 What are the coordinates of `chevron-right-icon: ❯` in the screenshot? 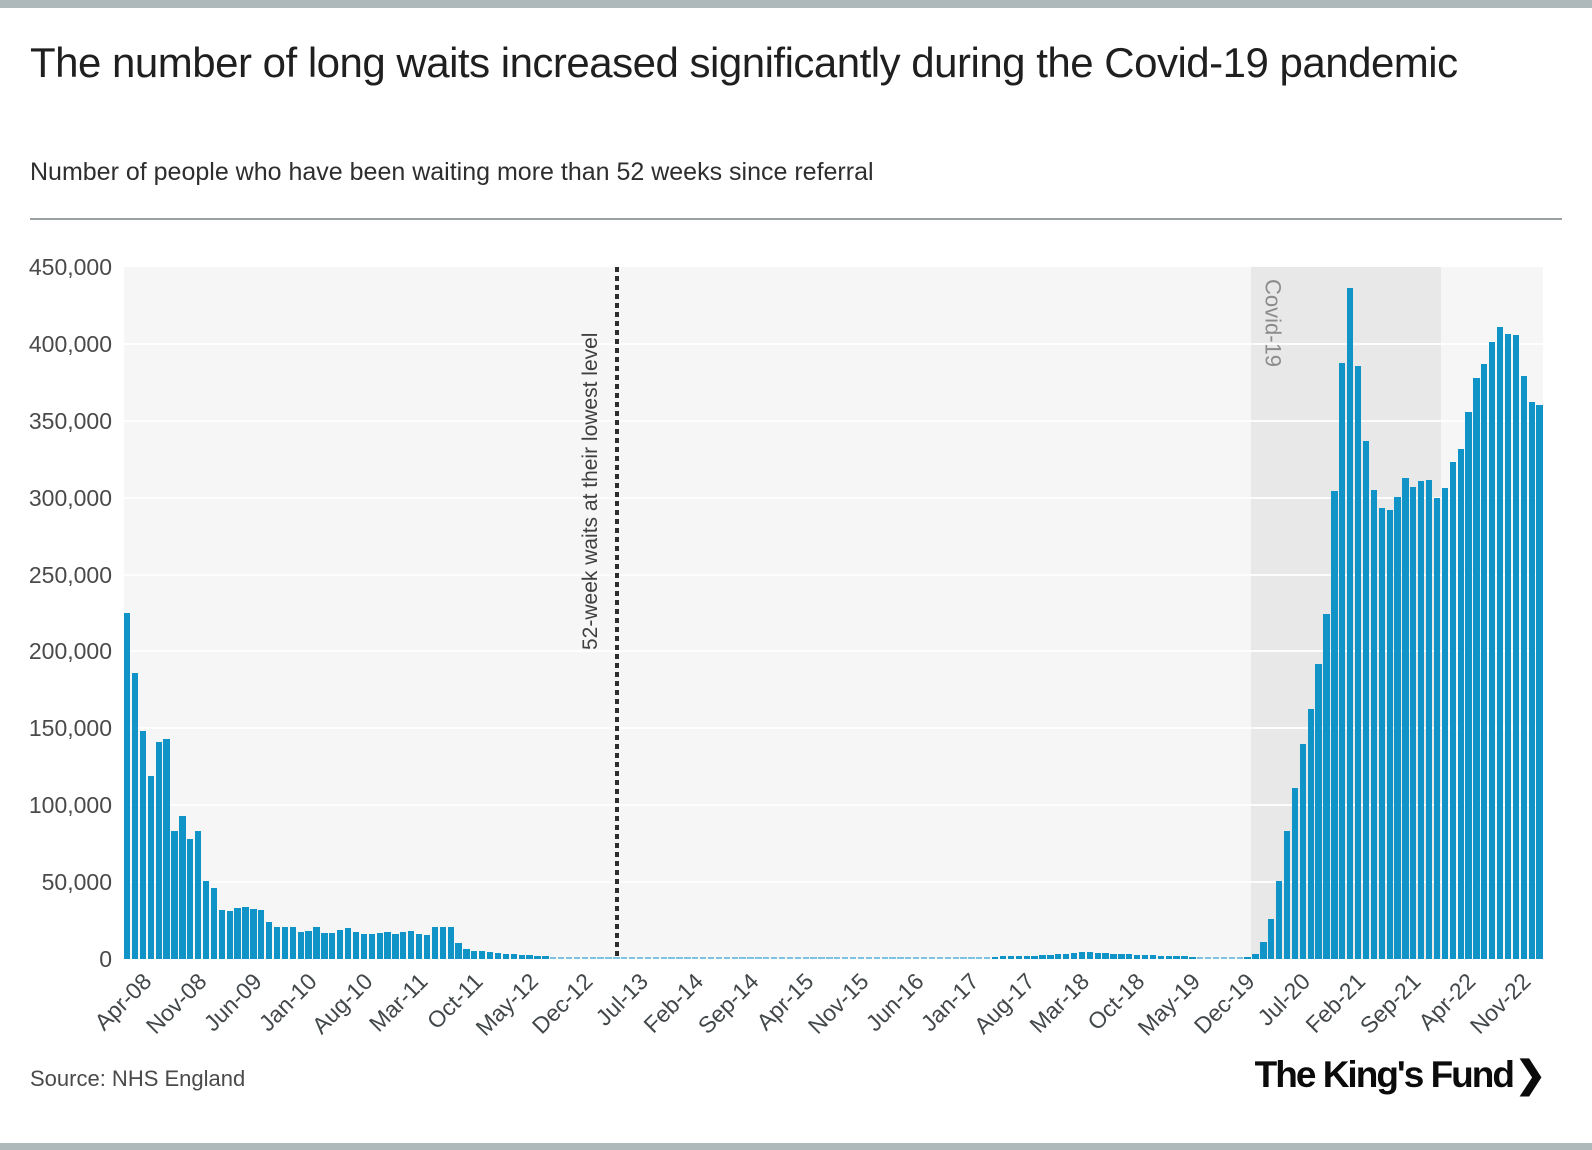 It's located at (1530, 1074).